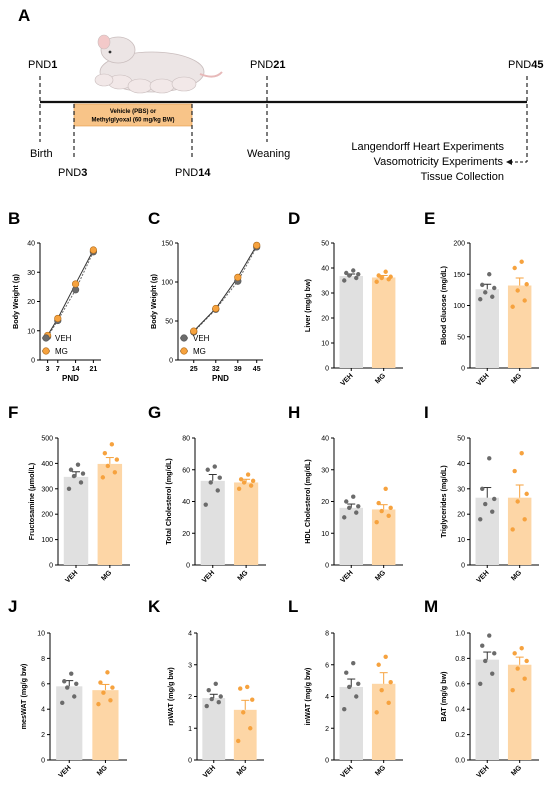  What do you see at coordinates (345, 298) in the screenshot?
I see `panel-d: D 0 10 20 30 40 50 VEH MG Liver (mg/g bw)` at bounding box center [345, 298].